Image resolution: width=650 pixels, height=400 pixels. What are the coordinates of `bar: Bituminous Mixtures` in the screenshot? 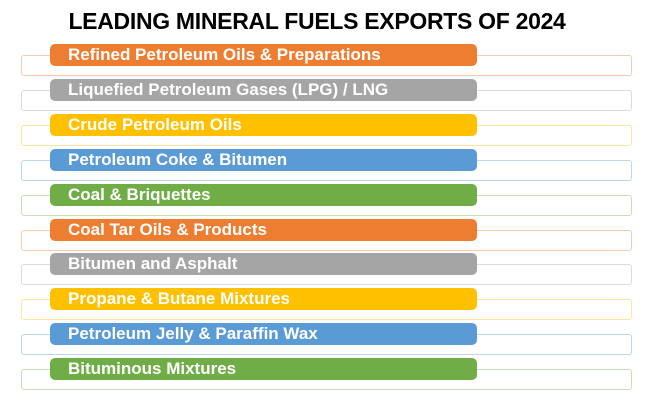 It's located at (263, 369).